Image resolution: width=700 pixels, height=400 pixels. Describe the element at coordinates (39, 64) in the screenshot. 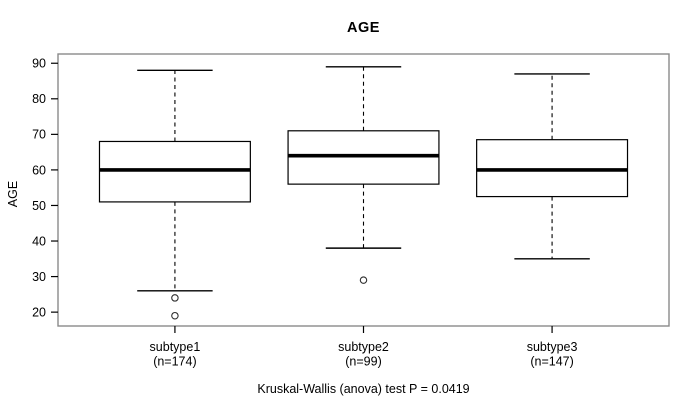

I see `y-tick-label: 90` at that location.